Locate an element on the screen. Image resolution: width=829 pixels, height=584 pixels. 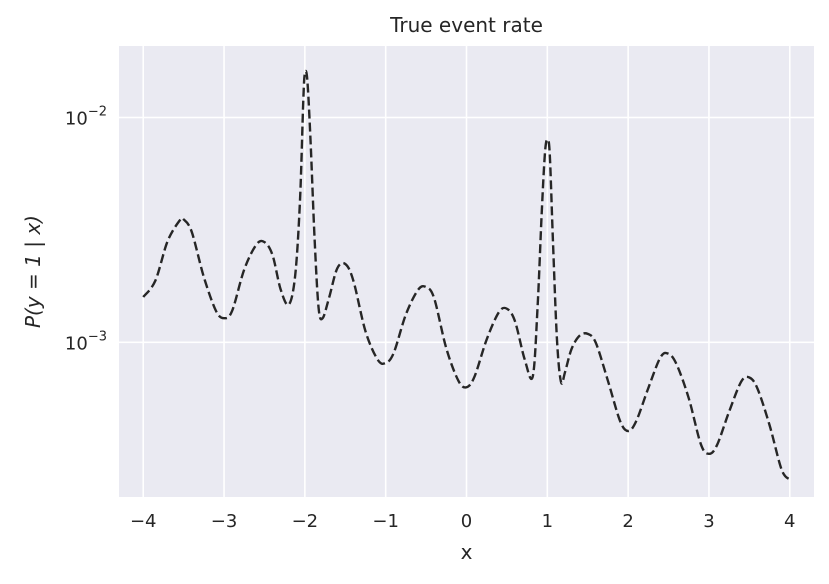
x-axis-ticks: −4 −3 −2 −1 0 1 2 3 4 is located at coordinates (463, 521).